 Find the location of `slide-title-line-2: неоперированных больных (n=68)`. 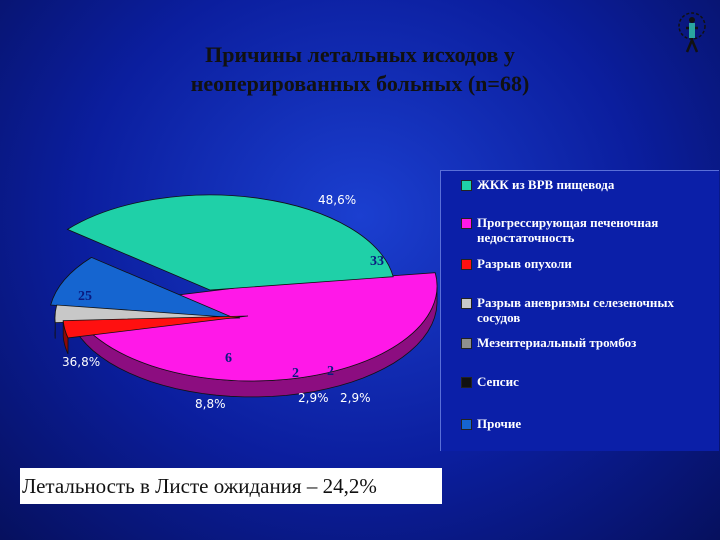

slide-title-line-2: неоперированных больных (n=68) is located at coordinates (360, 83).